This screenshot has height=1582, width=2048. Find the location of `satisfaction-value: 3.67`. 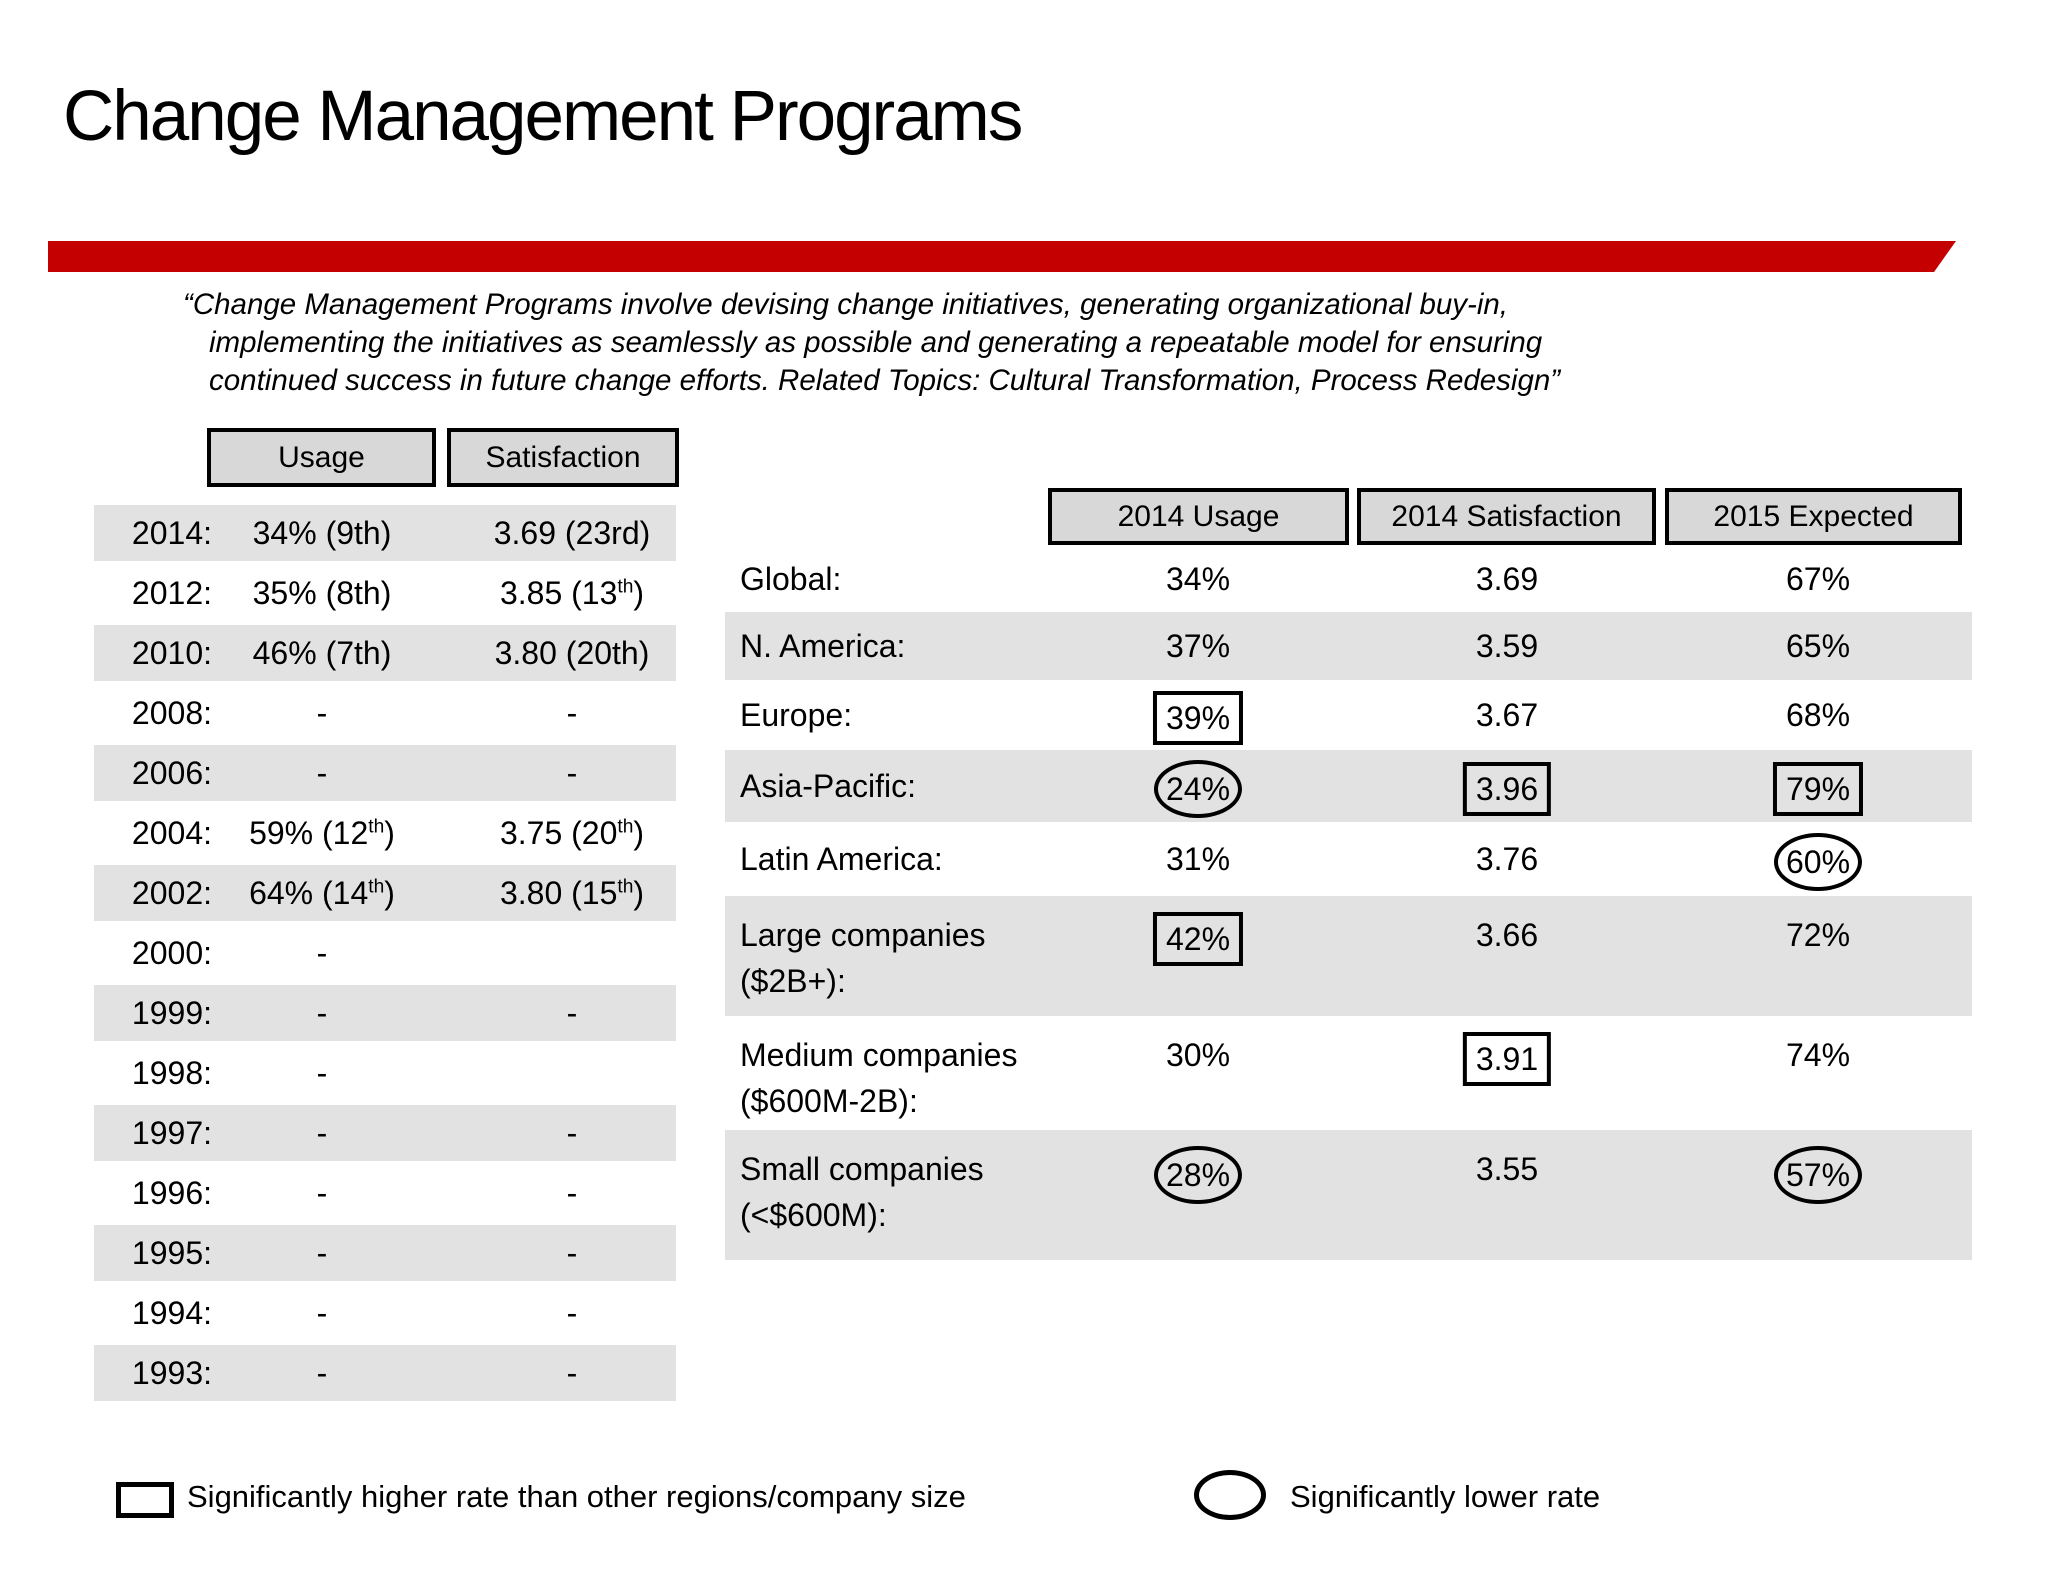

satisfaction-value: 3.67 is located at coordinates (1507, 715).